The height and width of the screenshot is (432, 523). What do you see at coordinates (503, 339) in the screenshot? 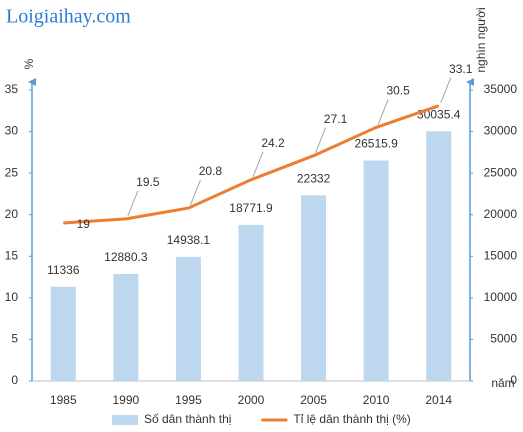
I see `y2-tick-label: 5000` at bounding box center [503, 339].